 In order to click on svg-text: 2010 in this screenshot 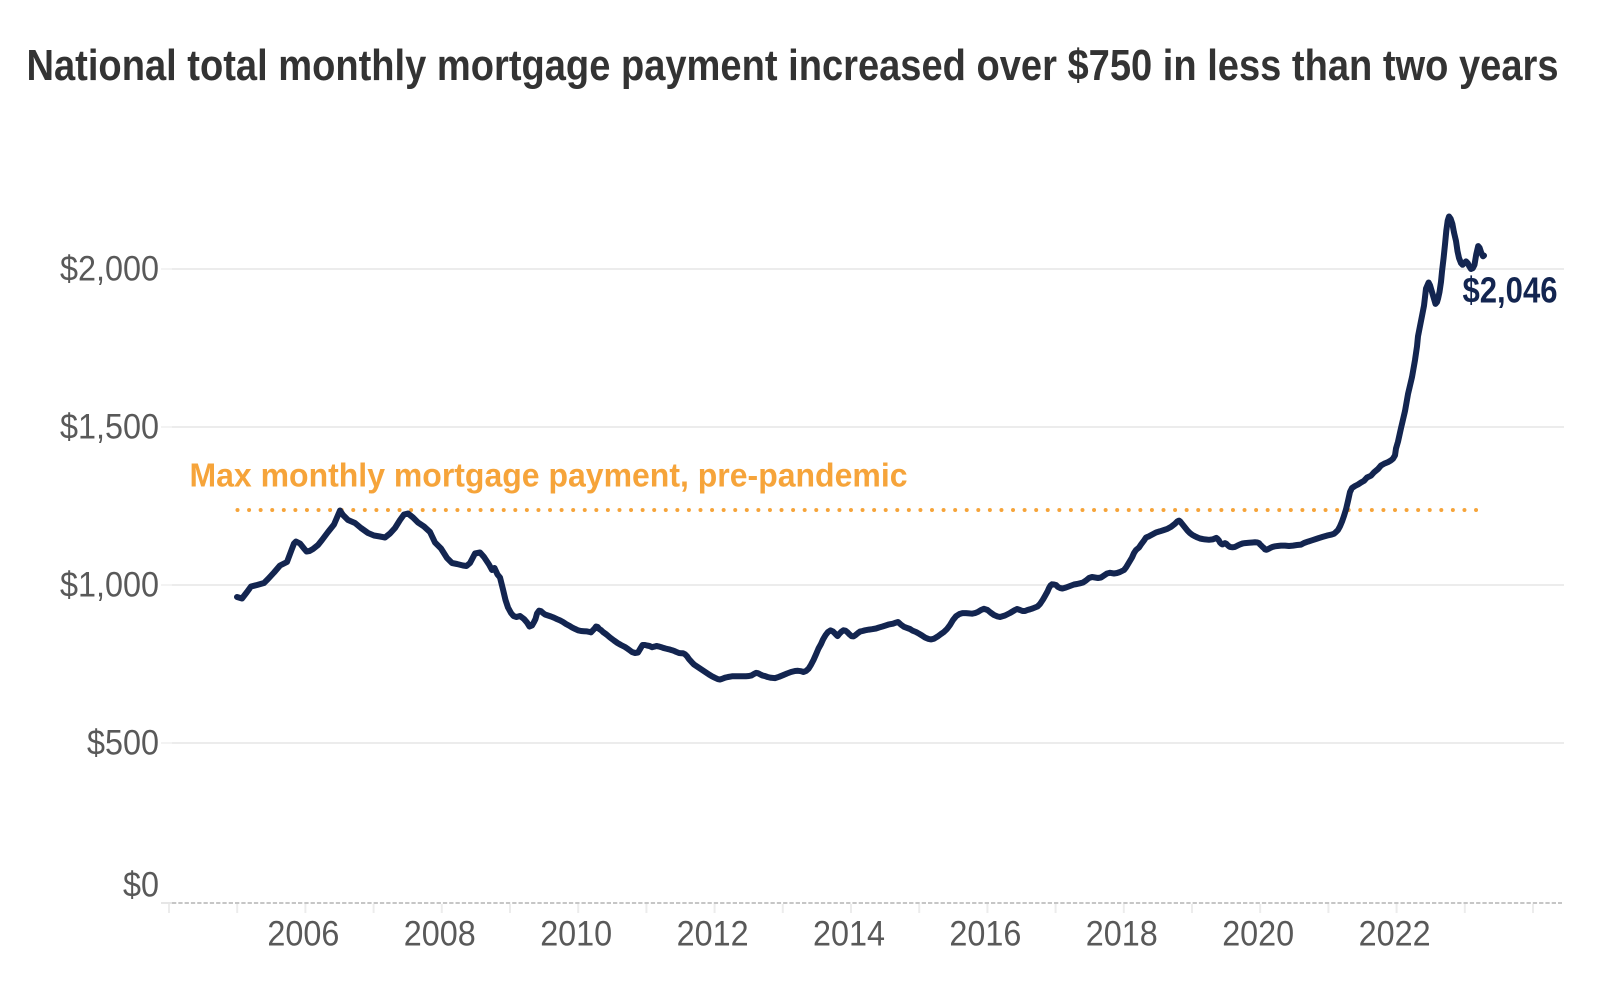, I will do `click(576, 934)`.